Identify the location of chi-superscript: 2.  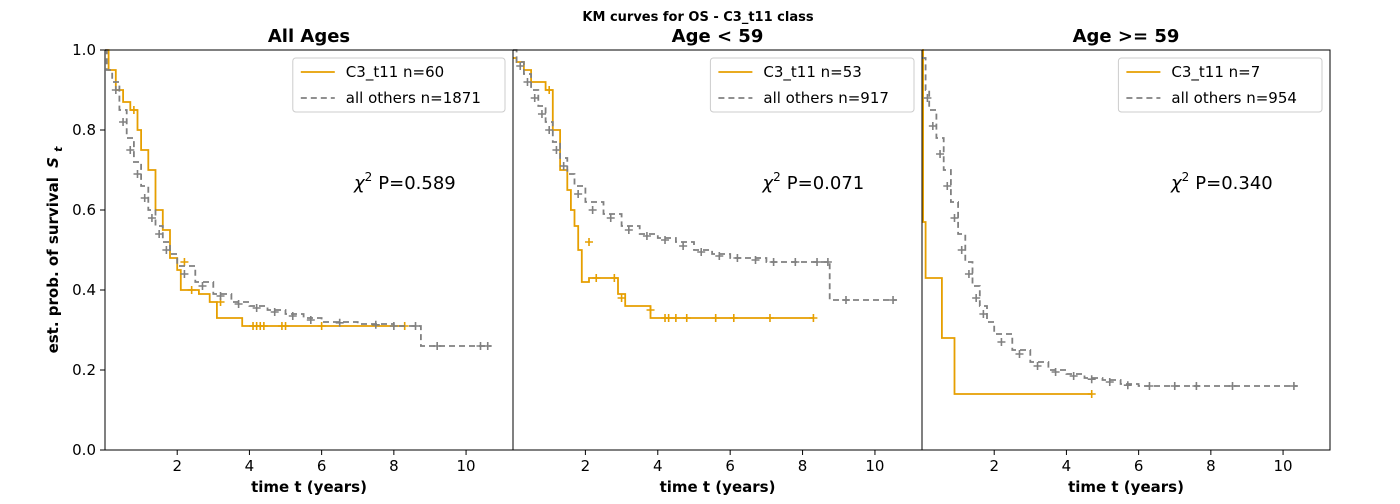
(1186, 177).